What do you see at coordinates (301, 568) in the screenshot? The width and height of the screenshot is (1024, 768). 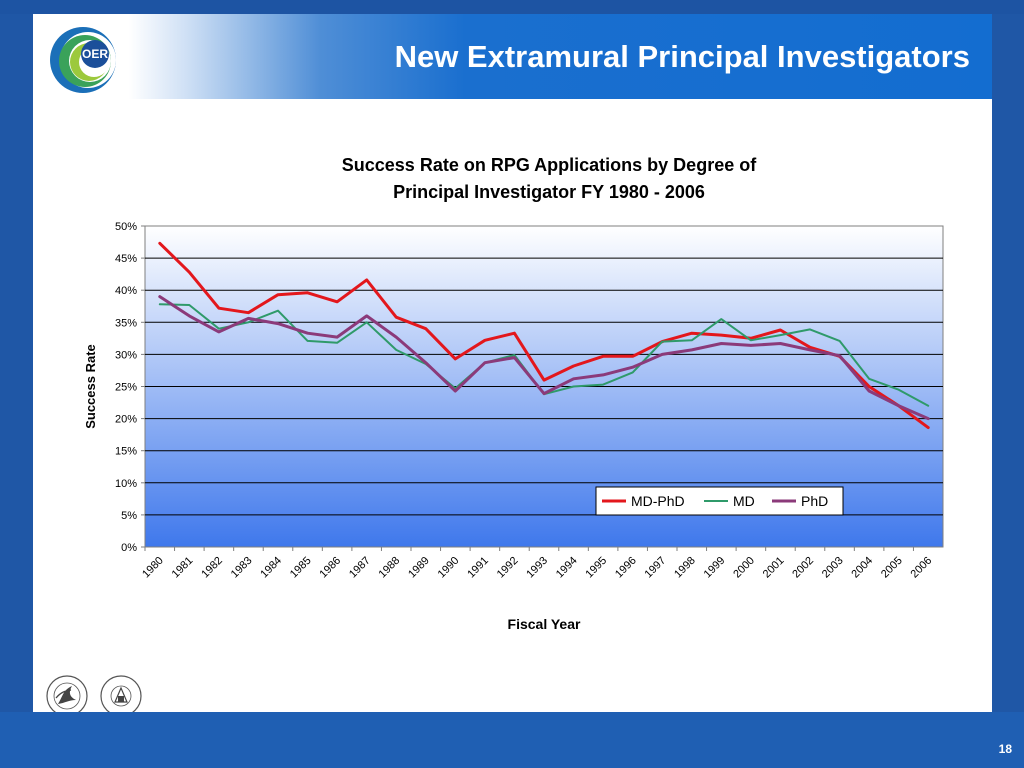 I see `x-tick-label: 1985` at bounding box center [301, 568].